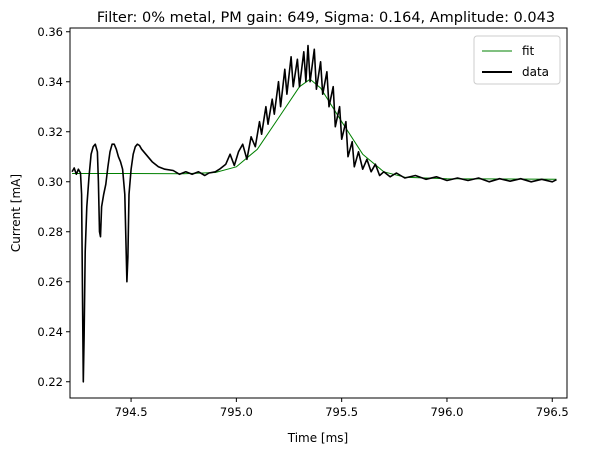  I want to click on x-tick-label: 795.5, so click(341, 412).